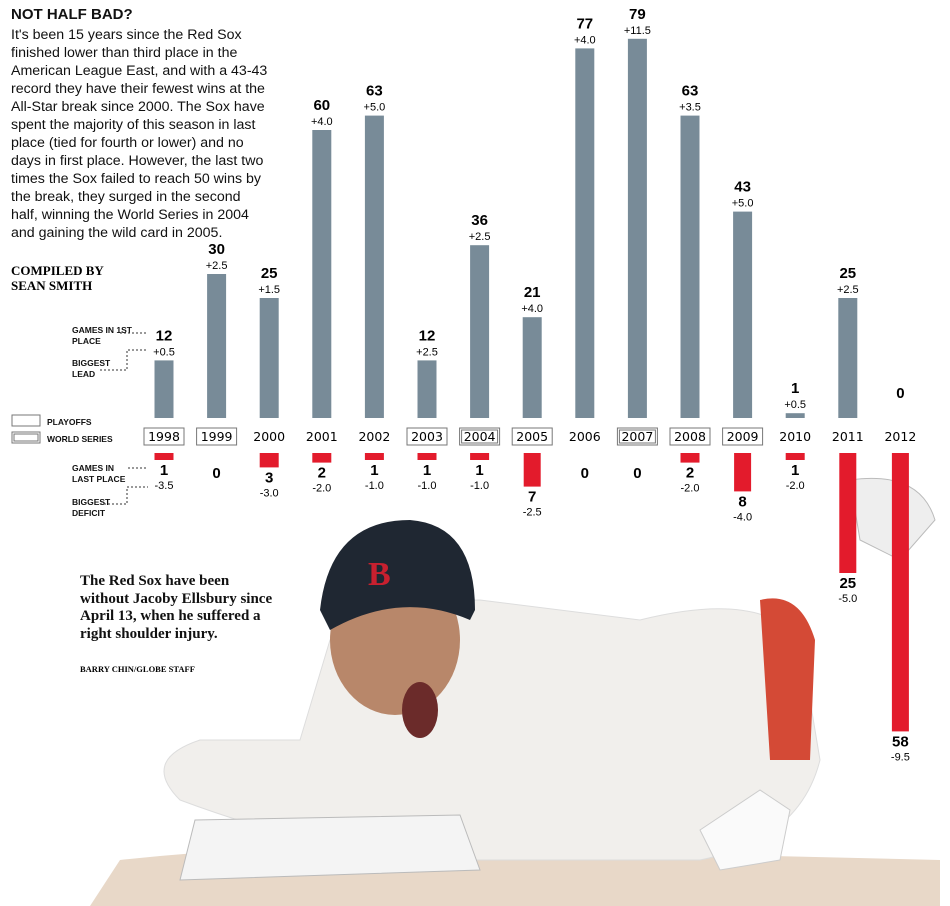 The width and height of the screenshot is (950, 906). Describe the element at coordinates (374, 486) in the screenshot. I see `biggest-deficit-2002: -1.0` at that location.